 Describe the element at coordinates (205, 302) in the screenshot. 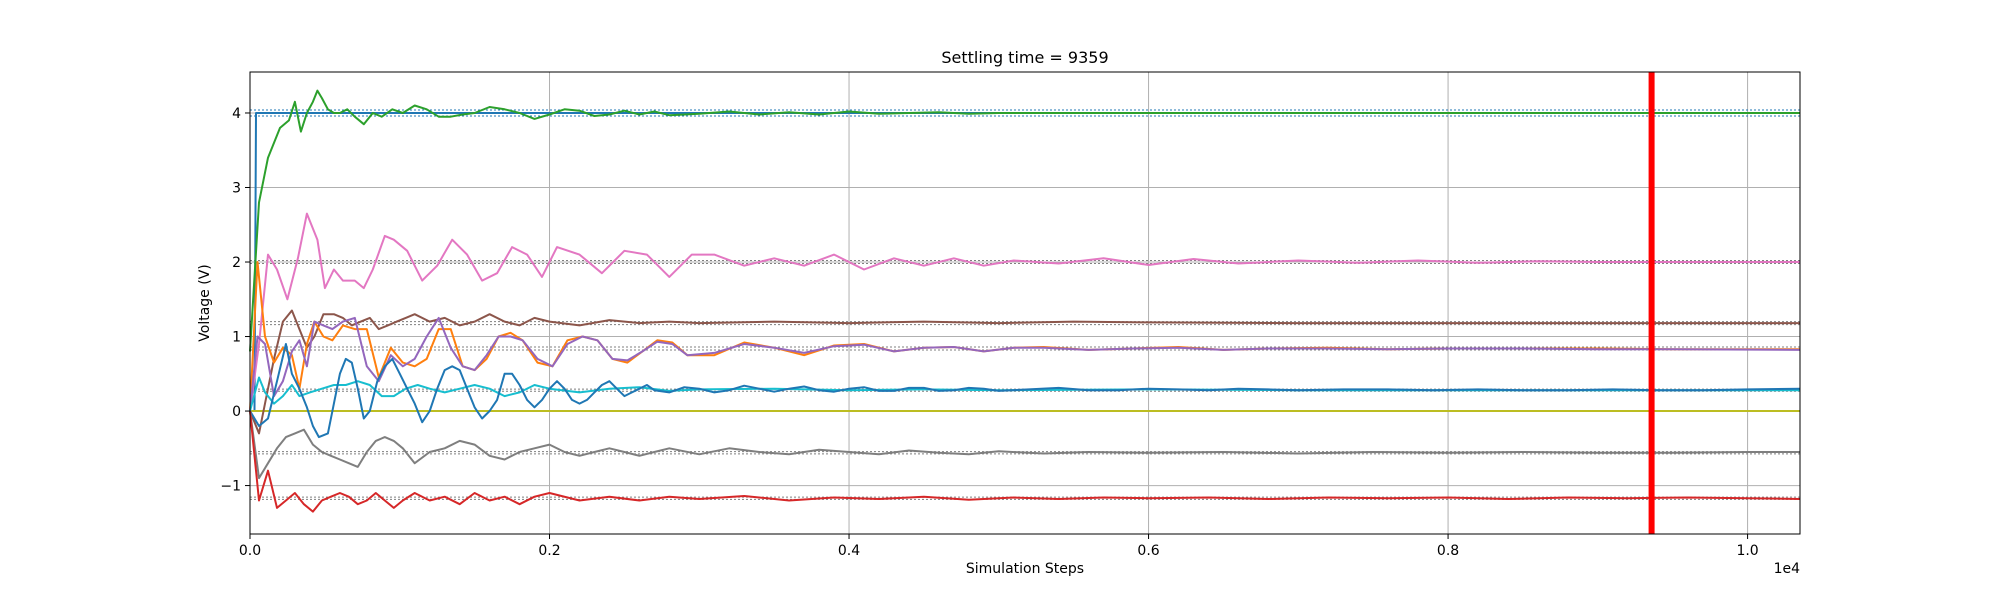

I see `y-axis-label: Voltage (V)` at that location.